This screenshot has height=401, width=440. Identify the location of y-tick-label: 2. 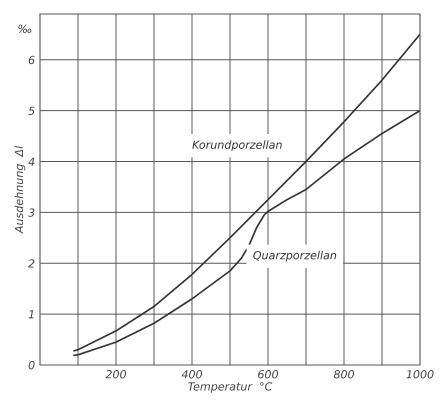
(31, 263).